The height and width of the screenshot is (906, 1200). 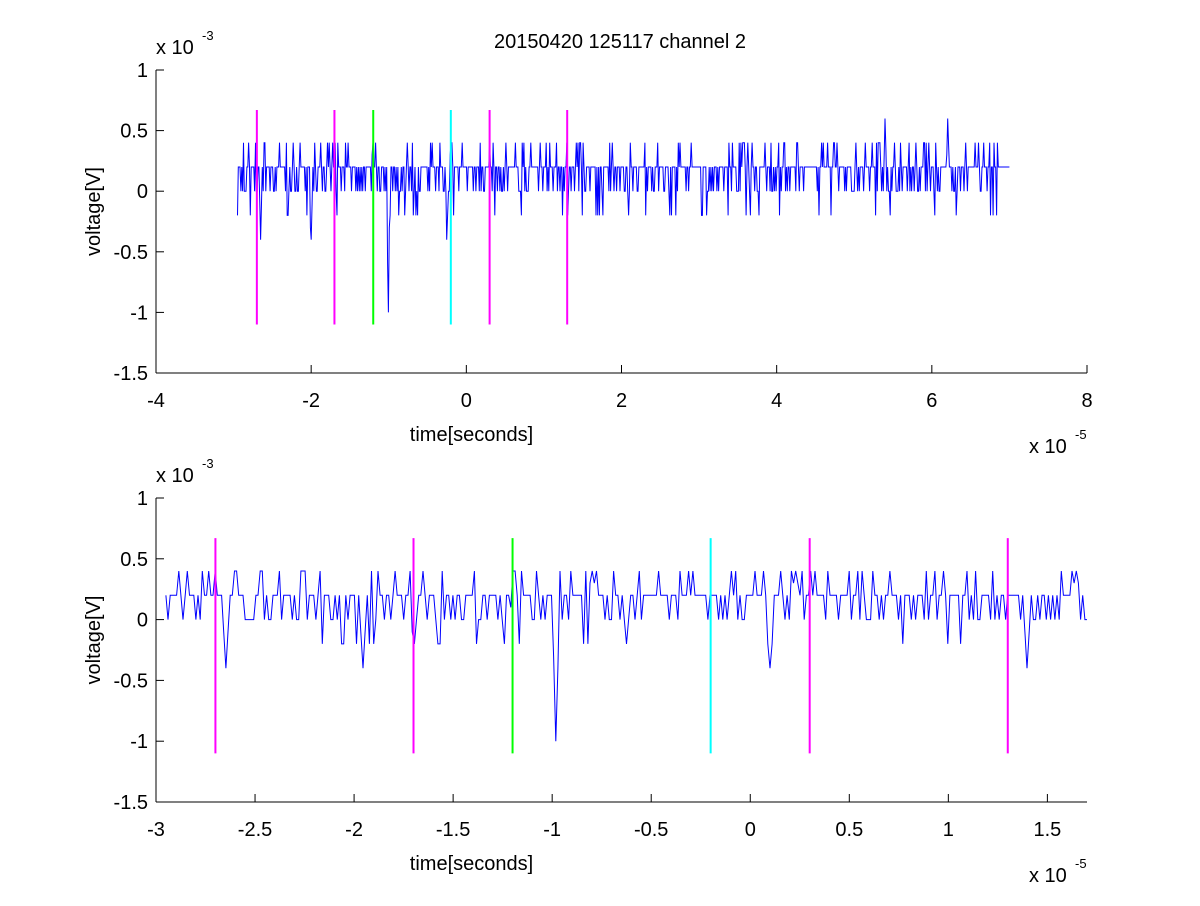 What do you see at coordinates (651, 830) in the screenshot?
I see `x-tick-label: -0.5` at bounding box center [651, 830].